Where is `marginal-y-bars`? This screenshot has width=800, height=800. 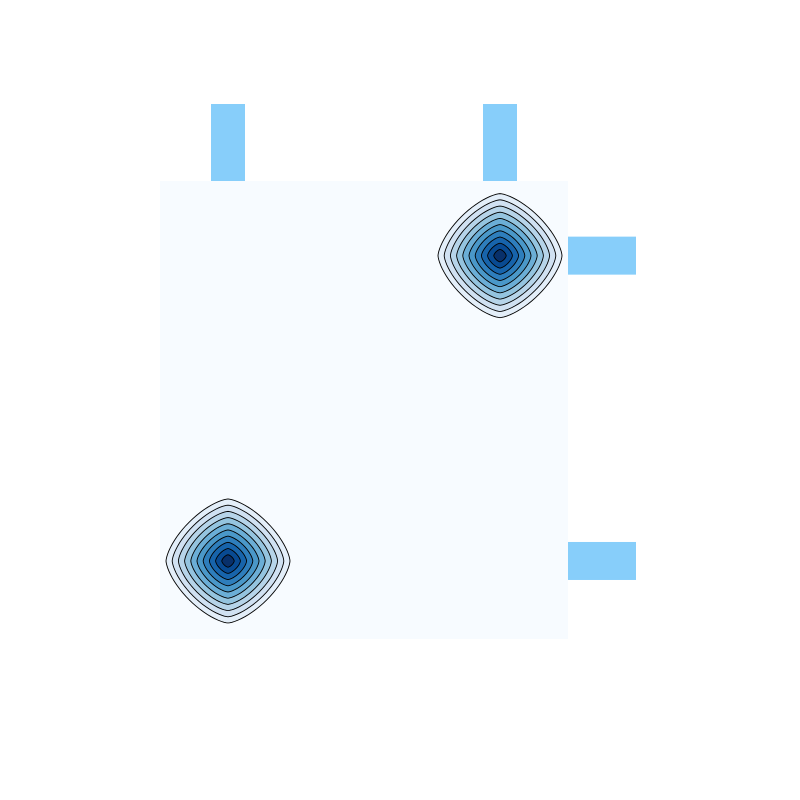
marginal-y-bars is located at coordinates (602, 408).